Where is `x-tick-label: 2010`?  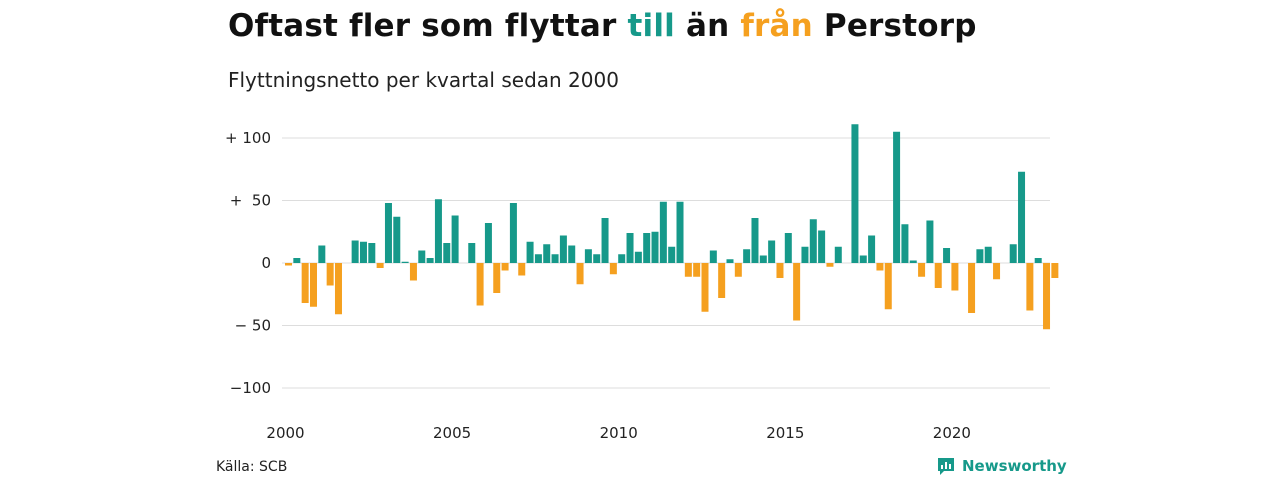 x-tick-label: 2010 is located at coordinates (619, 433).